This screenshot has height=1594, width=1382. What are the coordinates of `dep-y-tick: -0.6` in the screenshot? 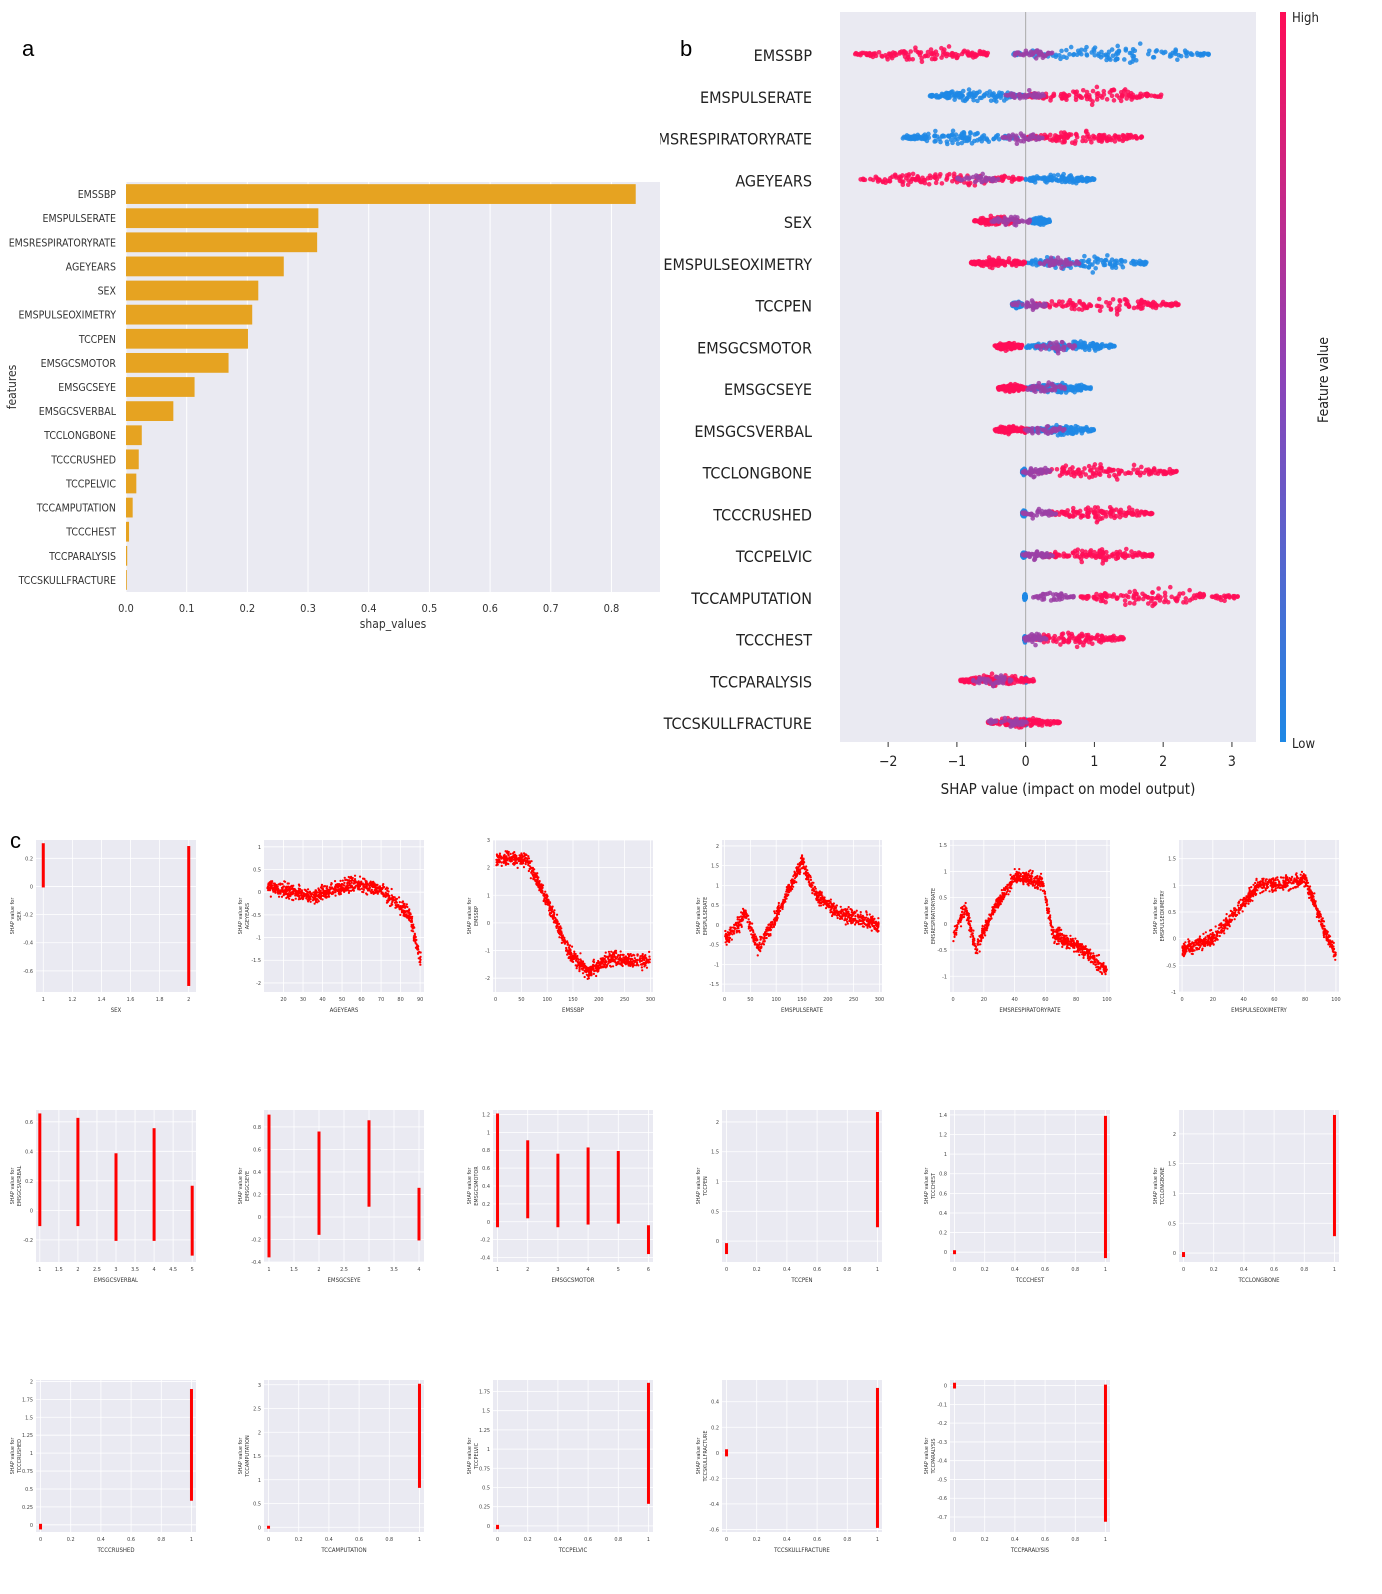 It's located at (28, 972).